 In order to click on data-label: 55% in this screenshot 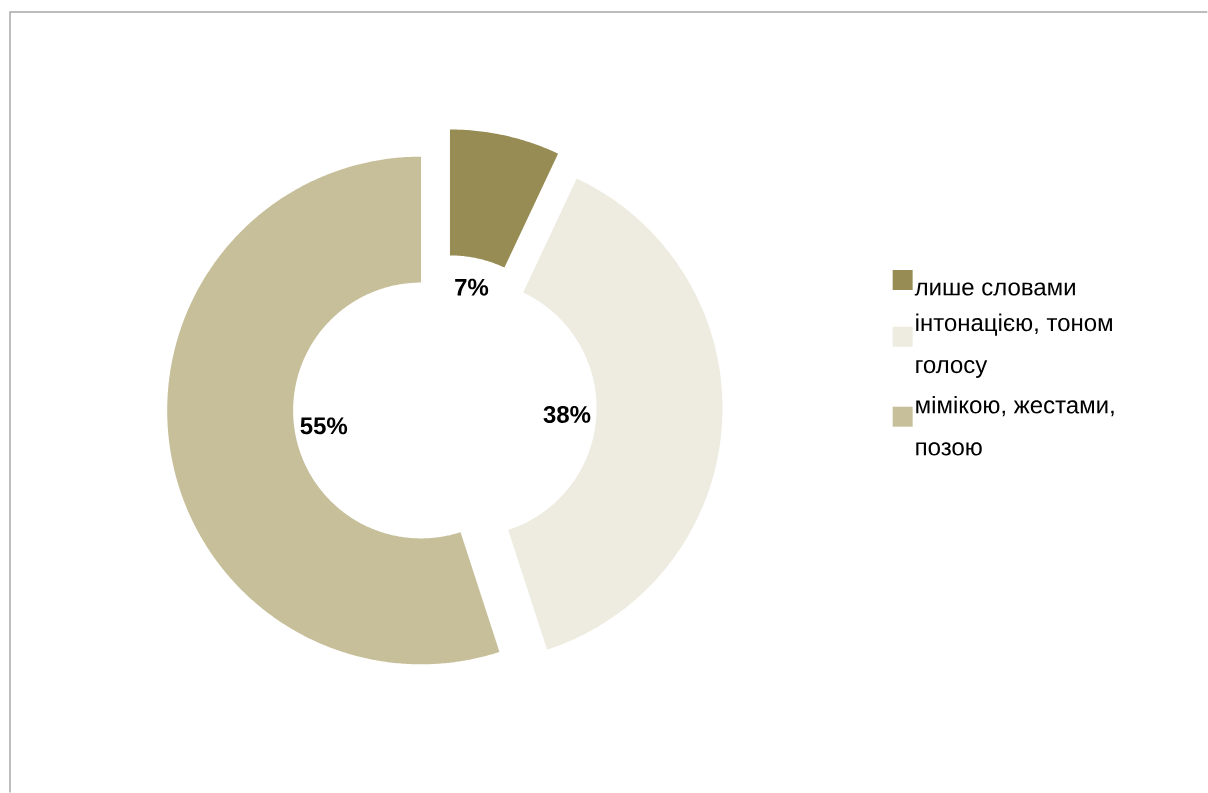, I will do `click(324, 426)`.